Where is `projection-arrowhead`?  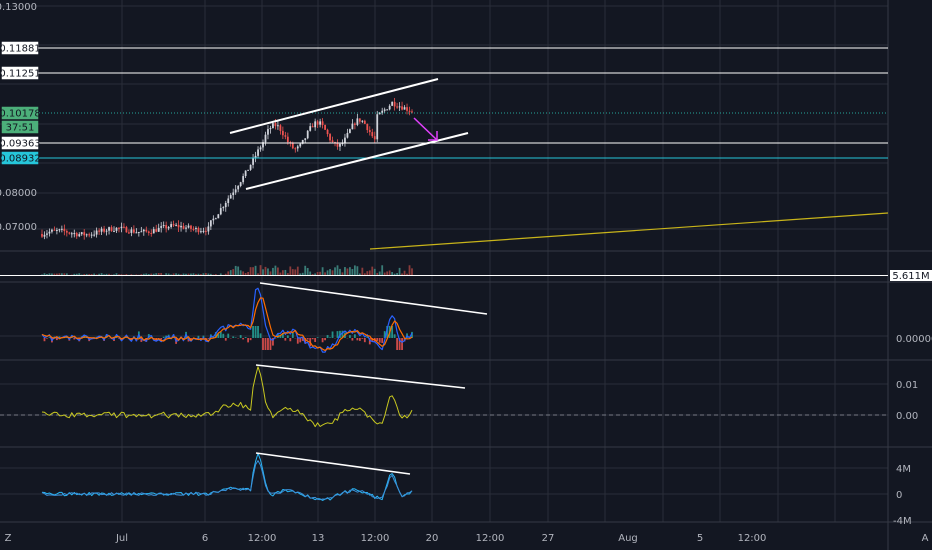
projection-arrowhead is located at coordinates (433, 136).